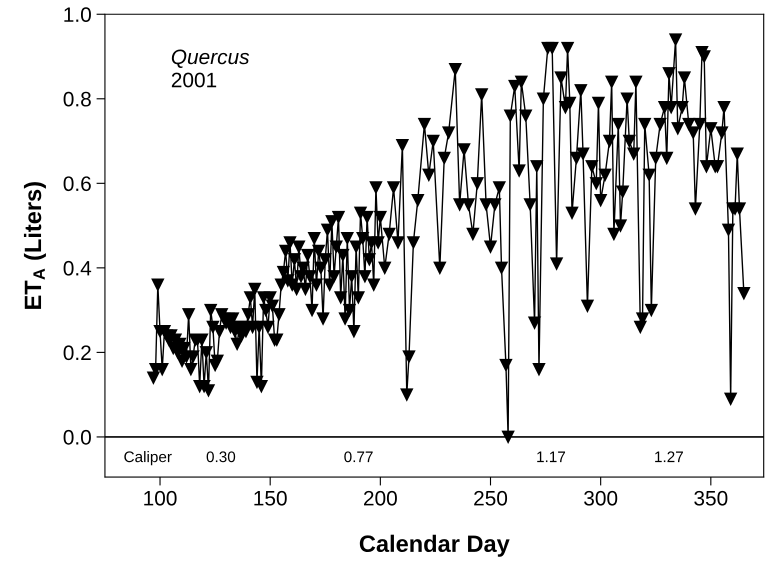  Describe the element at coordinates (435, 545) in the screenshot. I see `x-axis-title: Calendar Day` at that location.